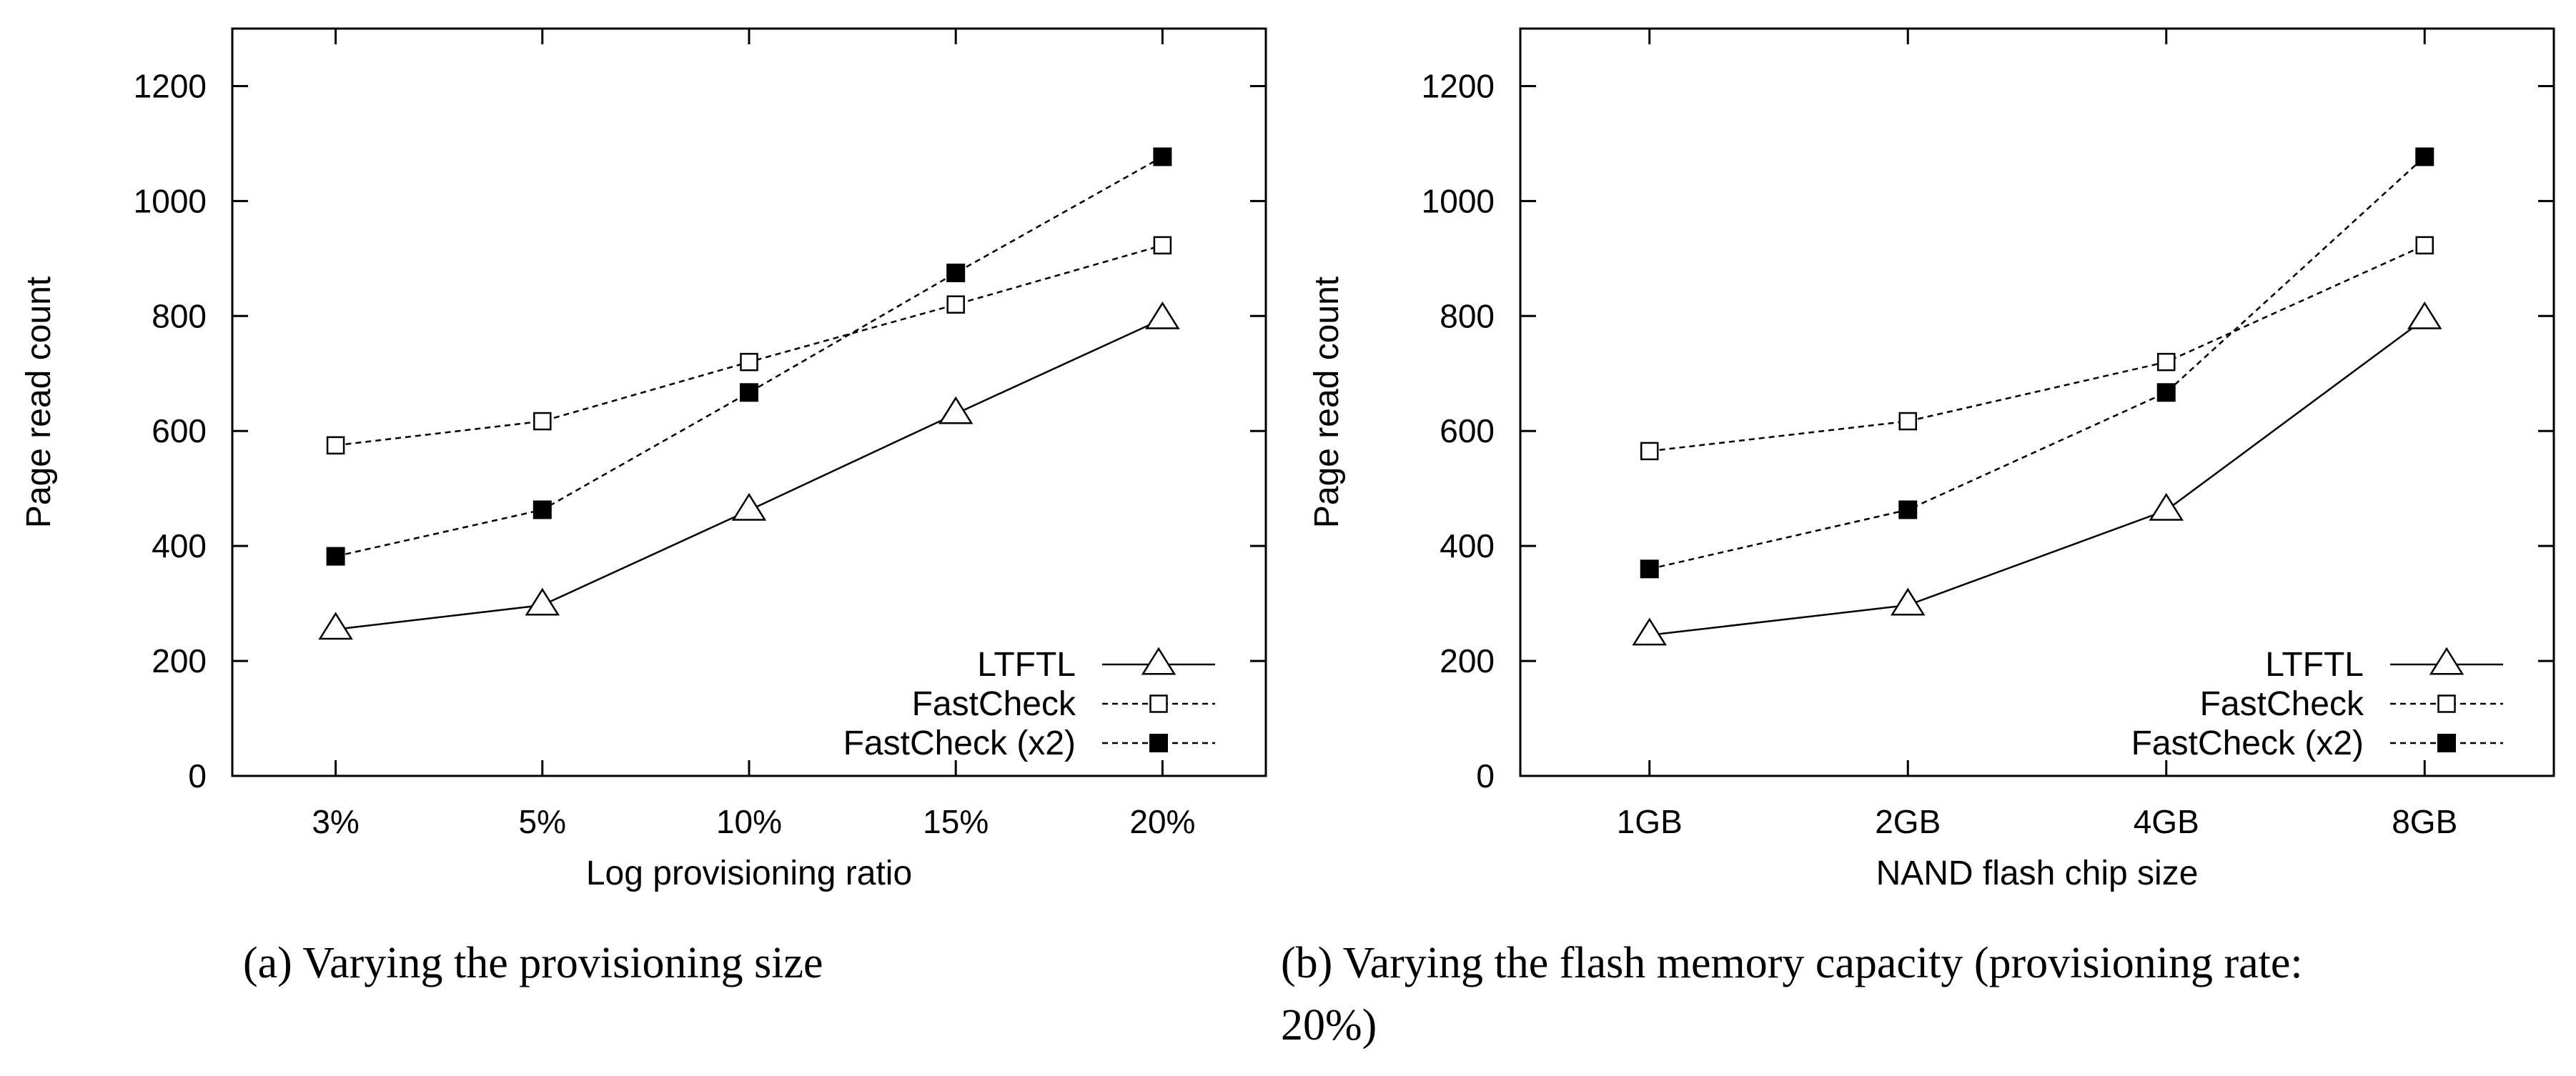 The width and height of the screenshot is (2576, 1076). I want to click on chart-a-legend-ltftl-marker, so click(1158, 661).